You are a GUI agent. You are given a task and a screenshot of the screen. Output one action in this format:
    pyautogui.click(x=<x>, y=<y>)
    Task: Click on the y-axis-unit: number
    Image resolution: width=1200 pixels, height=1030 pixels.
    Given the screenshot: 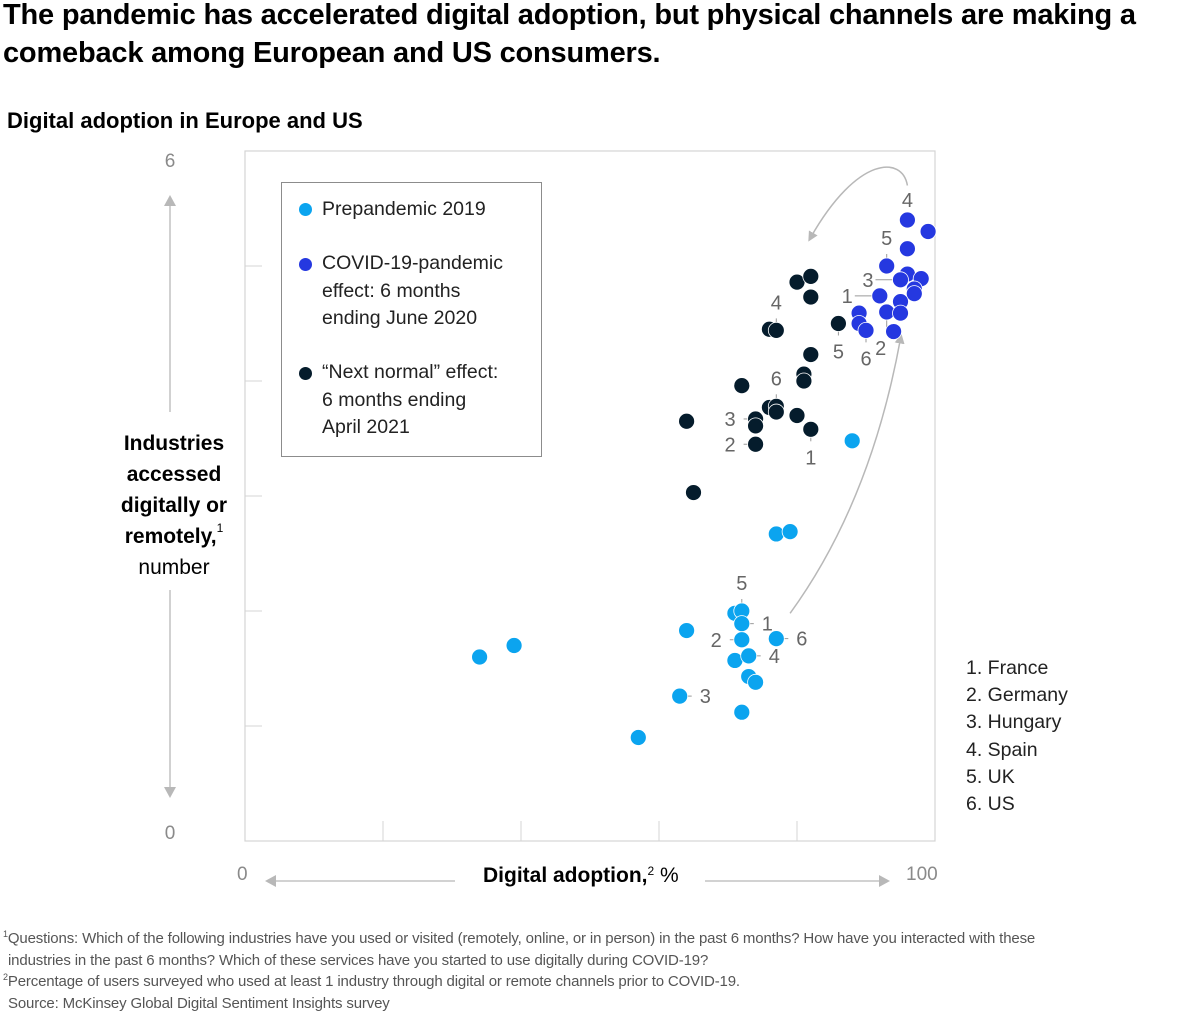 What is the action you would take?
    pyautogui.click(x=174, y=567)
    